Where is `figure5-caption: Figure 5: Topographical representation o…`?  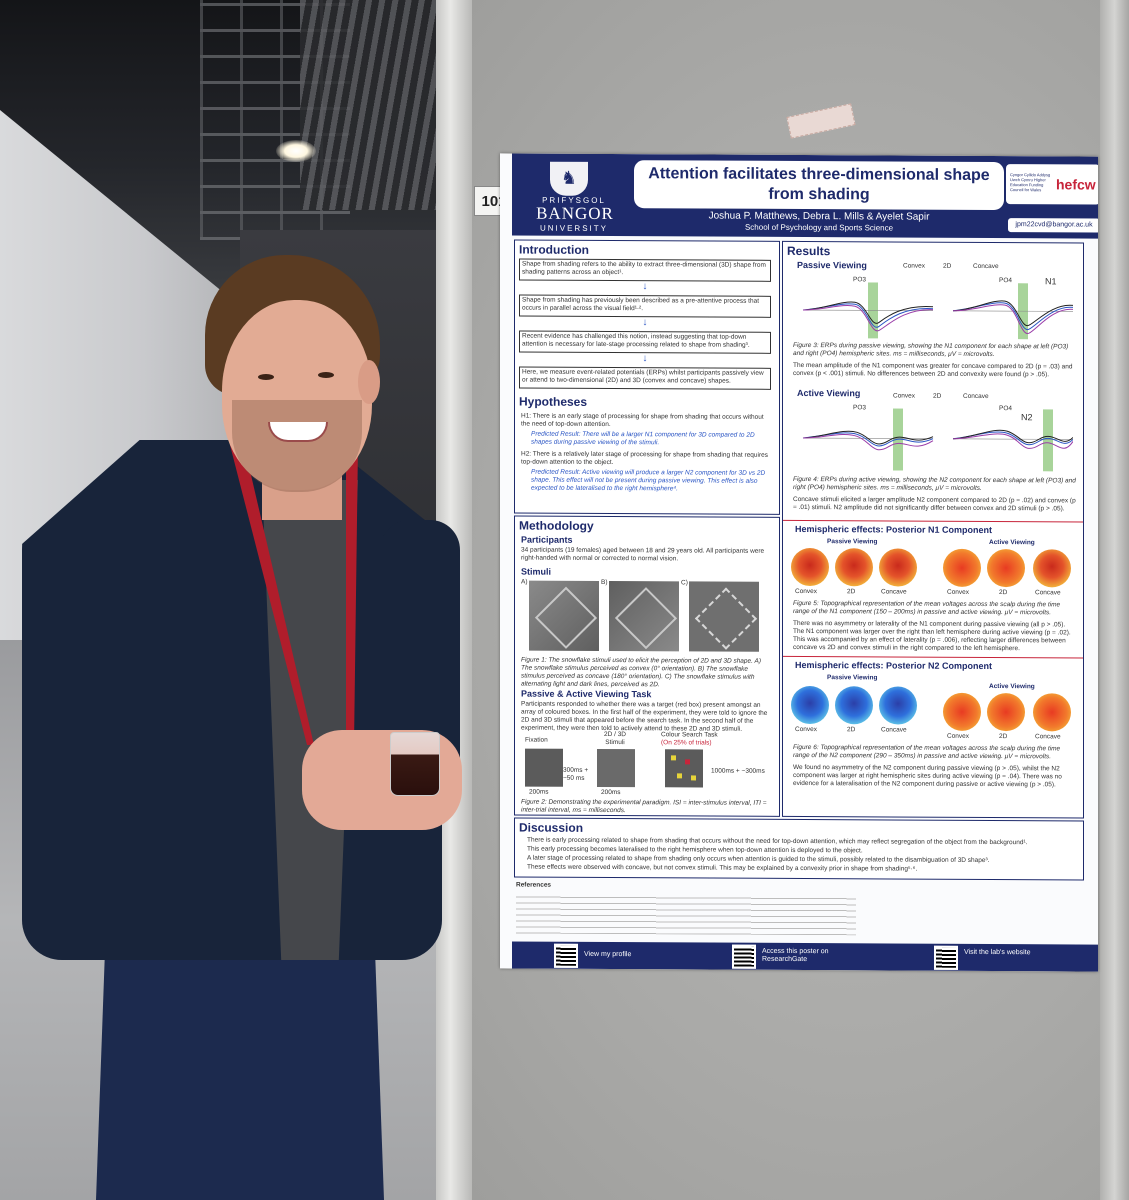 figure5-caption: Figure 5: Topographical representation o… is located at coordinates (927, 608).